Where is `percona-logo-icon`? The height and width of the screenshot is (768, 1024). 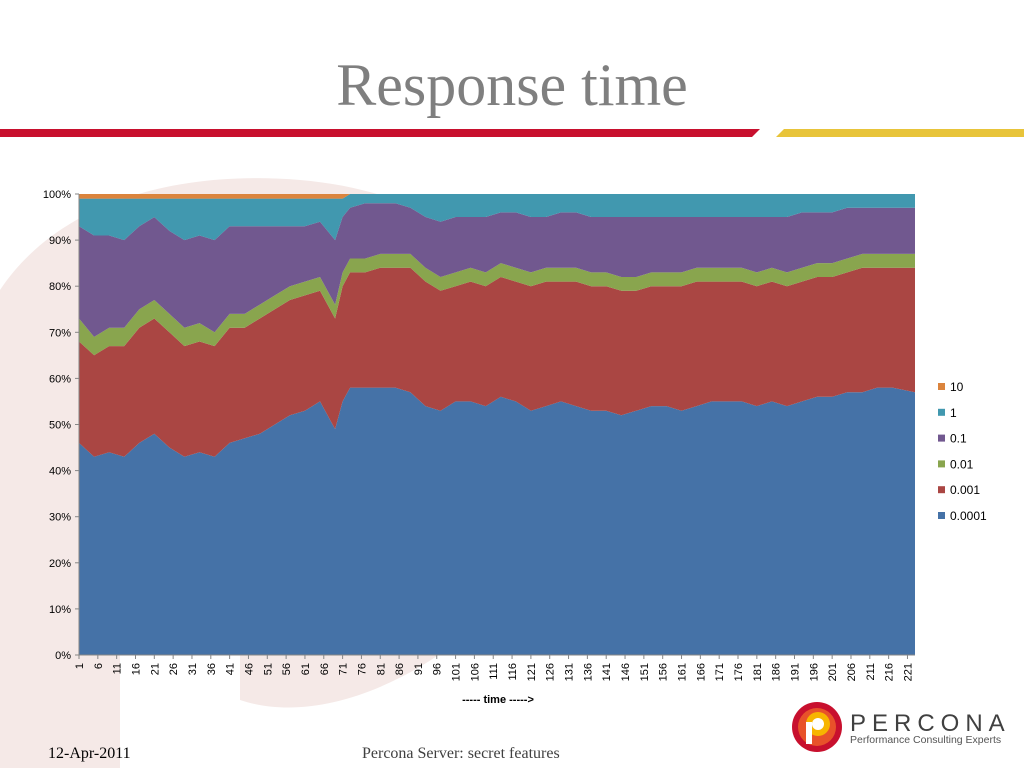 percona-logo-icon is located at coordinates (817, 727).